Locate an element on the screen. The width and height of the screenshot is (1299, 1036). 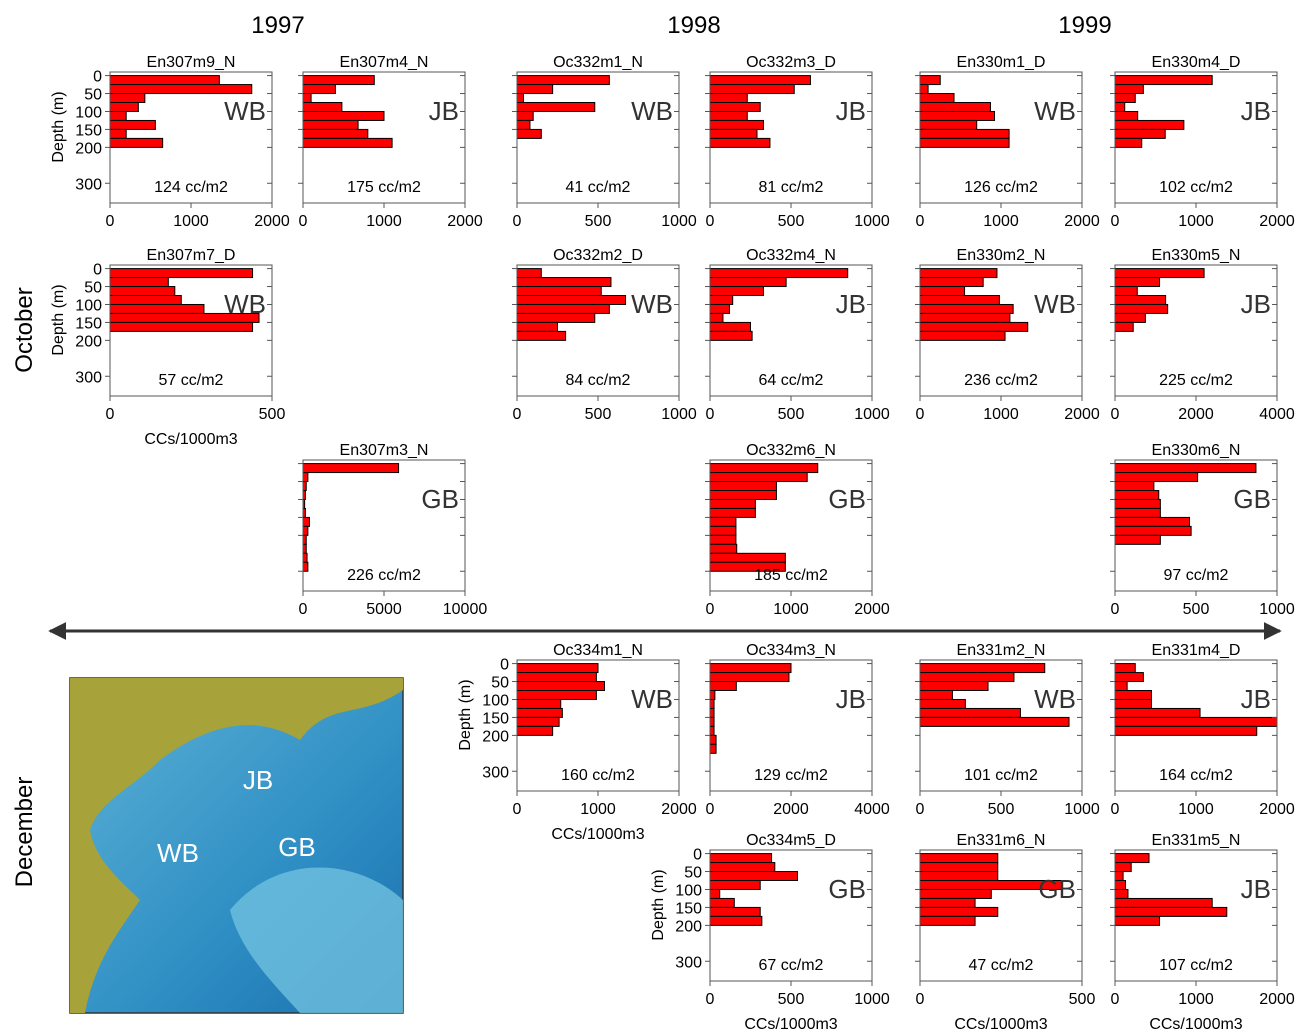
panel: 0 1000 2000 En330m4_D JB 102 cc/m2 is located at coordinates (1202, 142).